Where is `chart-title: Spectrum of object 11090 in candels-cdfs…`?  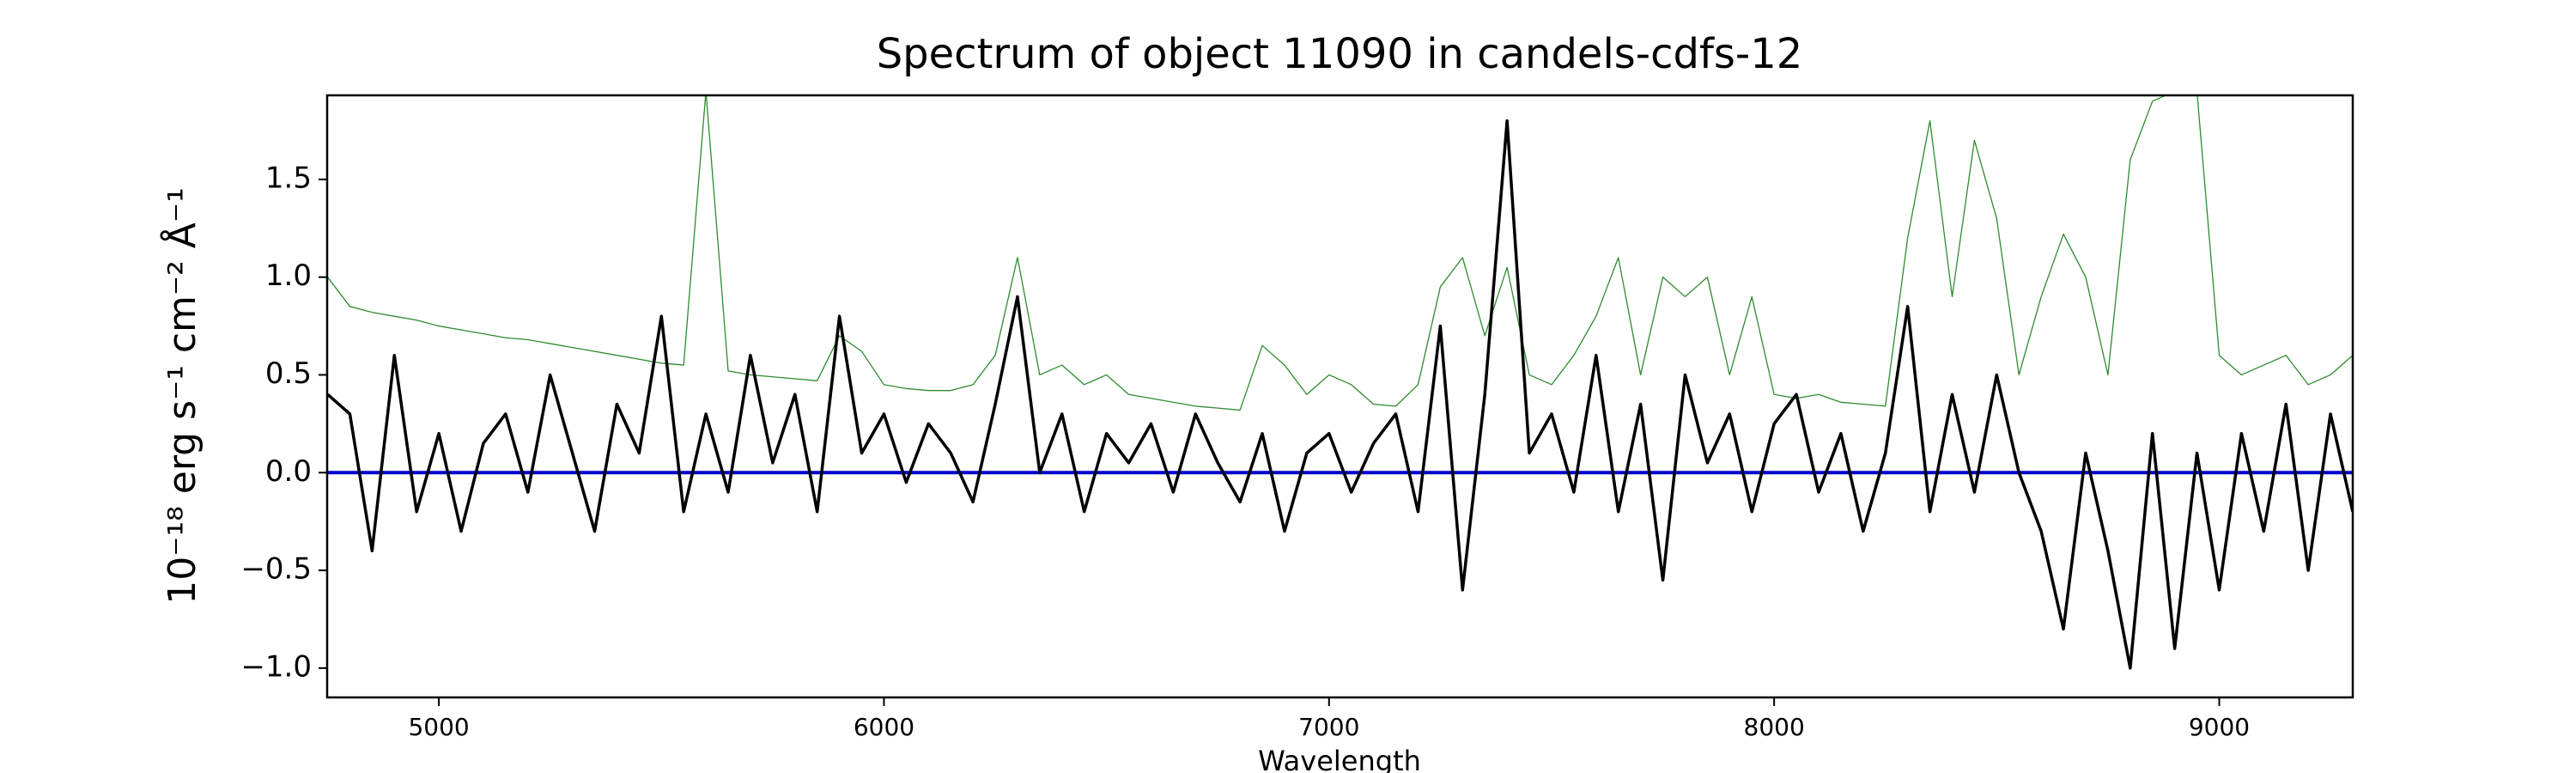 chart-title: Spectrum of object 11090 in candels-cdfs… is located at coordinates (1340, 54).